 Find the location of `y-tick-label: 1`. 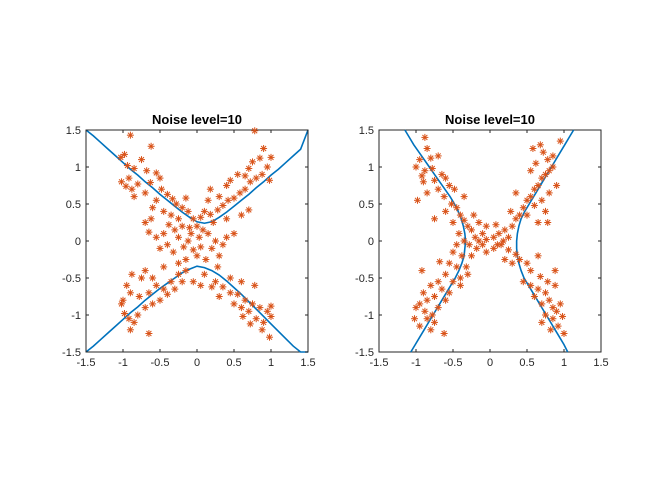

y-tick-label: 1 is located at coordinates (371, 168).